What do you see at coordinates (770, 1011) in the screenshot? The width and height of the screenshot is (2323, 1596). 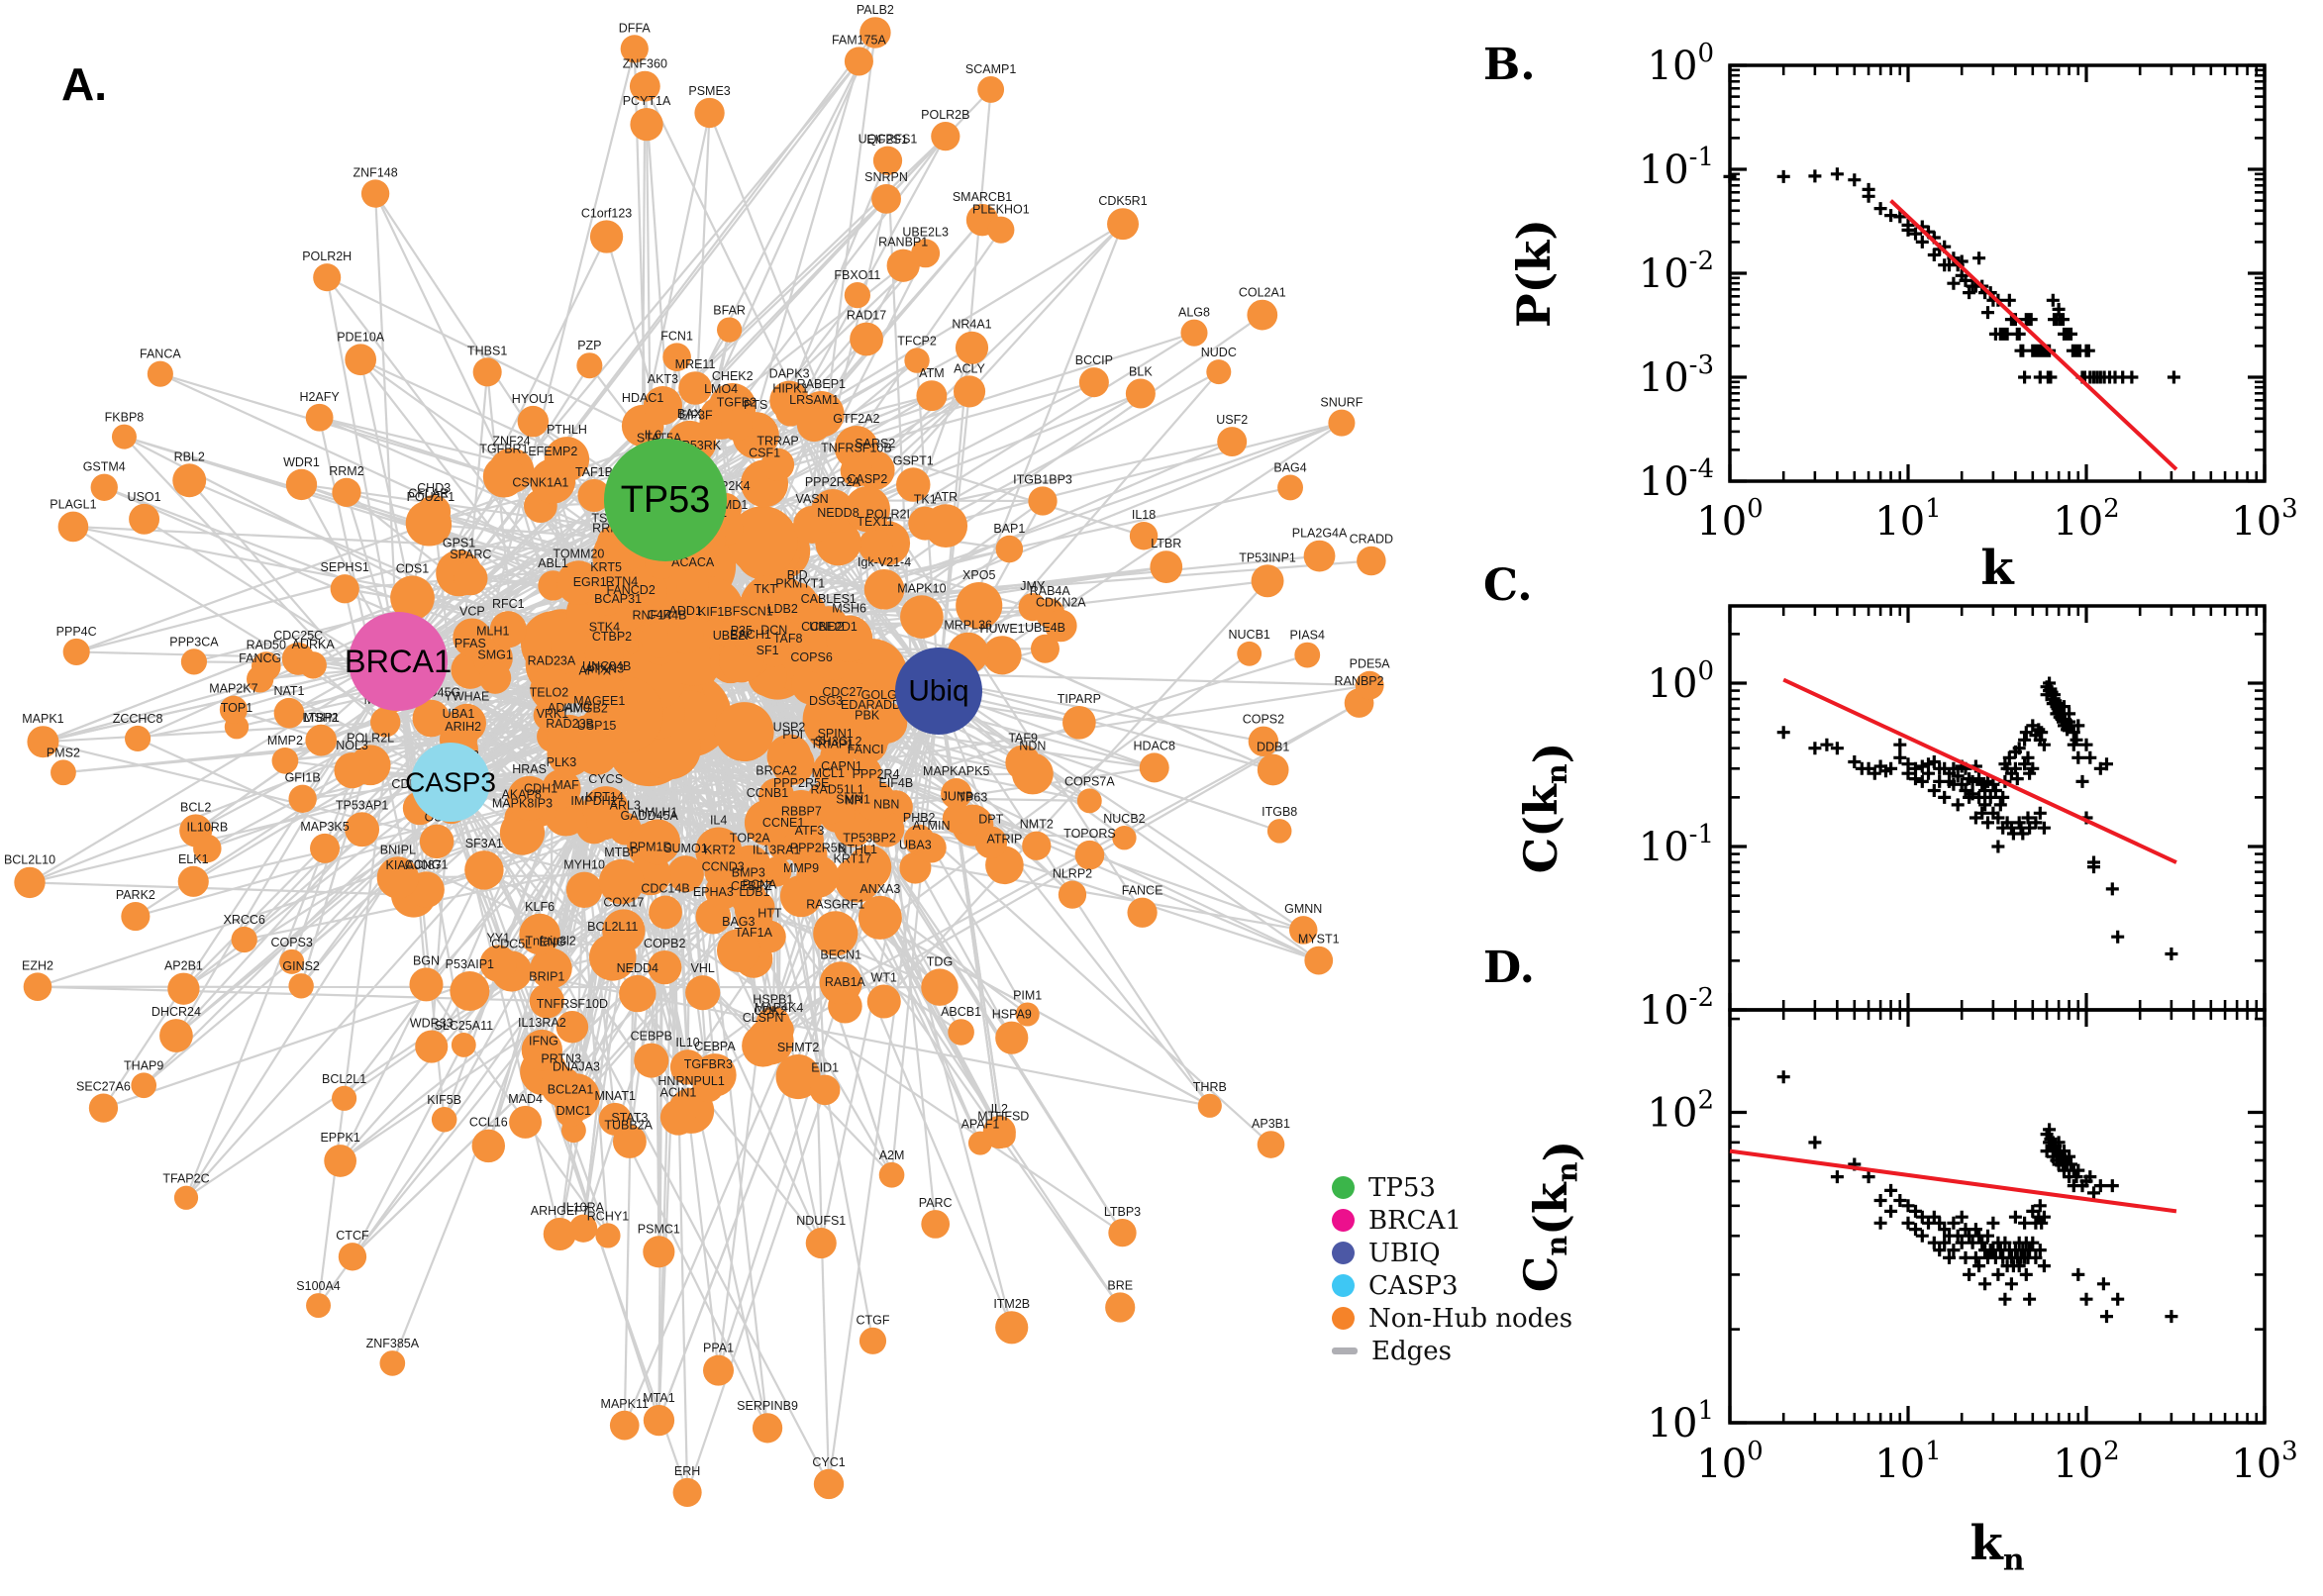 I see `network-node-label: CDK2` at bounding box center [770, 1011].